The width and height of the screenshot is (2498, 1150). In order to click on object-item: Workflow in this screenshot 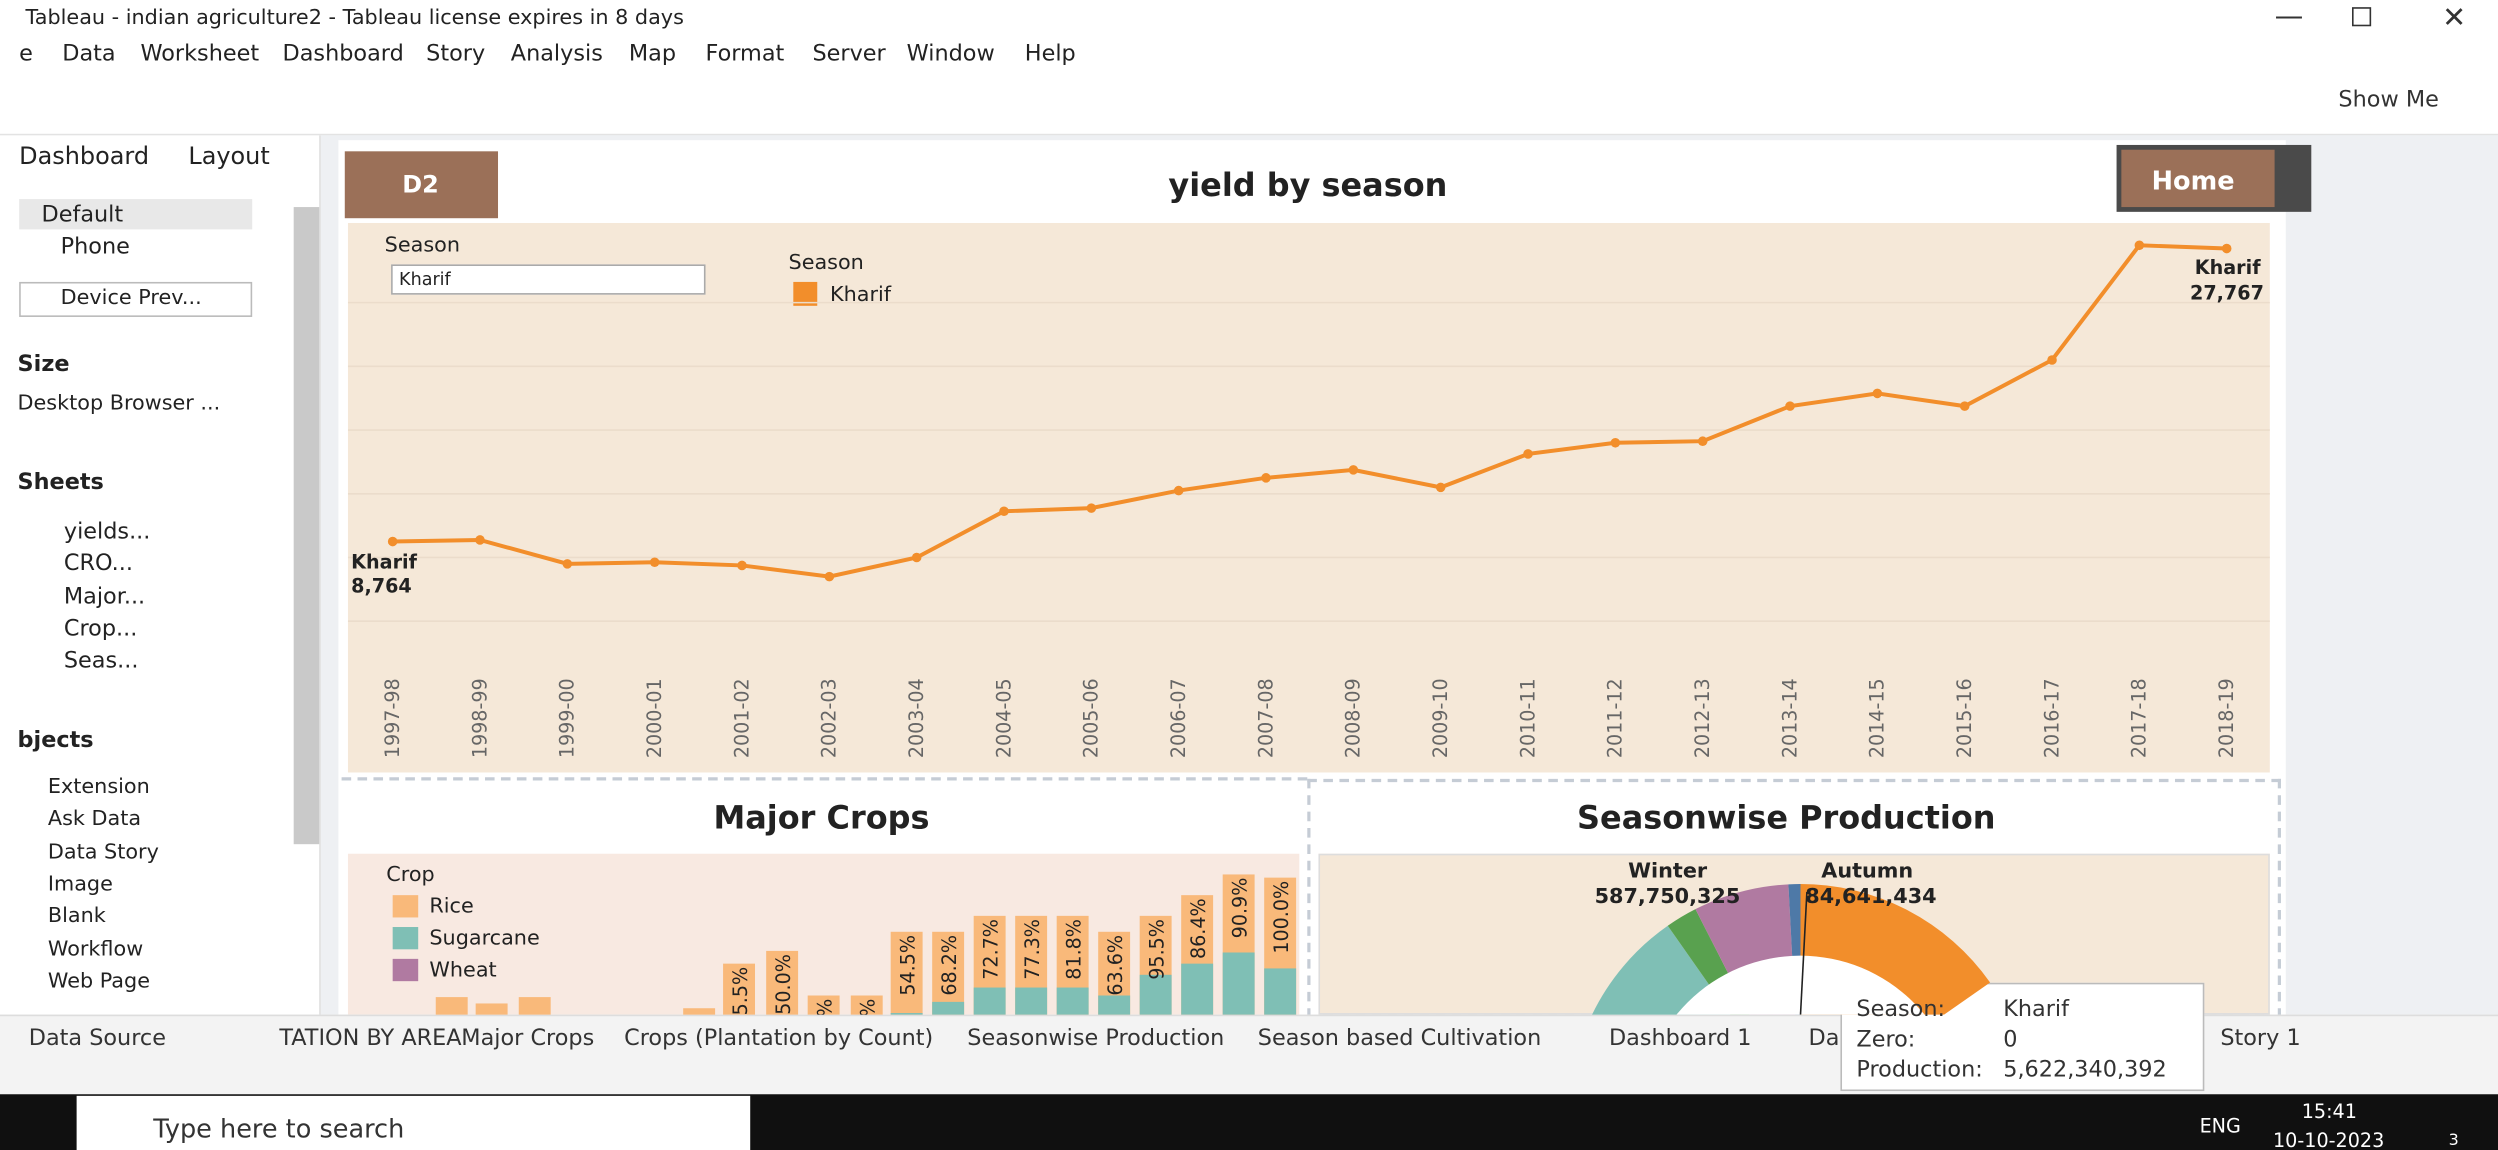, I will do `click(95, 949)`.